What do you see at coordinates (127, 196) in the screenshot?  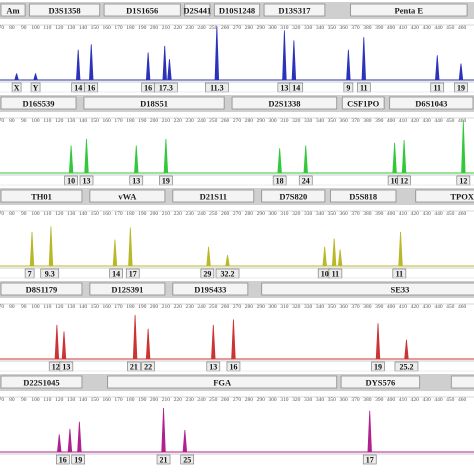 I see `locus-box: vWA` at bounding box center [127, 196].